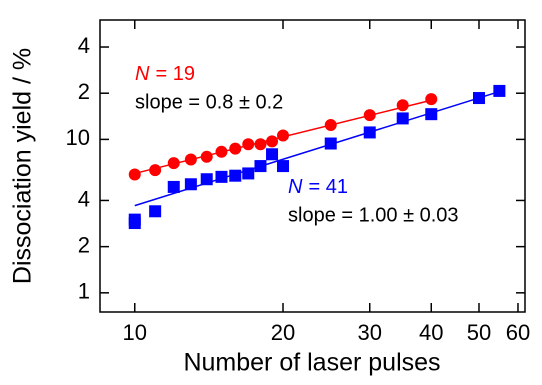 This screenshot has width=542, height=385. What do you see at coordinates (479, 332) in the screenshot?
I see `x-tick-label: 50` at bounding box center [479, 332].